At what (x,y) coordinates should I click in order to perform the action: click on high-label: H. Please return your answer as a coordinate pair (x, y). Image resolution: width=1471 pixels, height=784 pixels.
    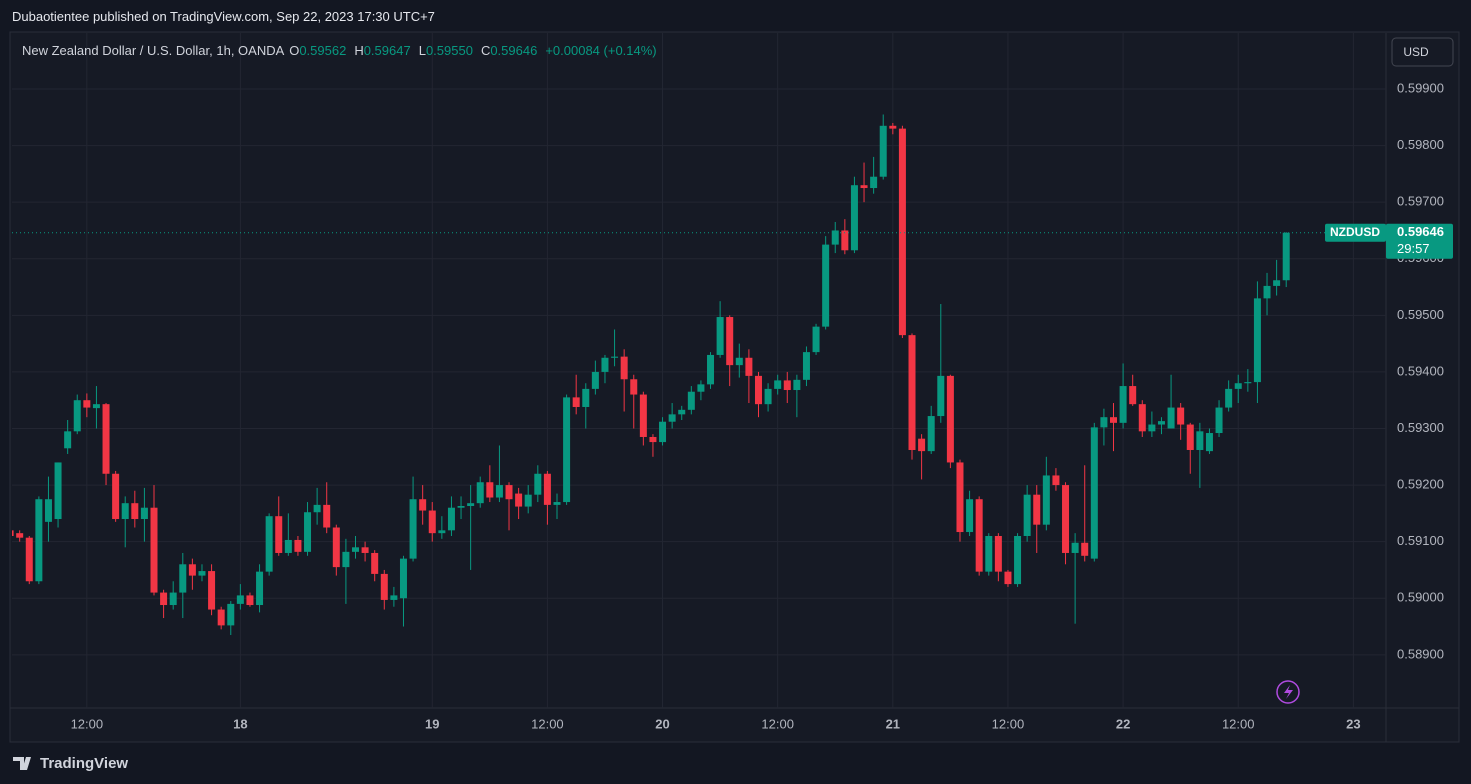
    Looking at the image, I should click on (359, 50).